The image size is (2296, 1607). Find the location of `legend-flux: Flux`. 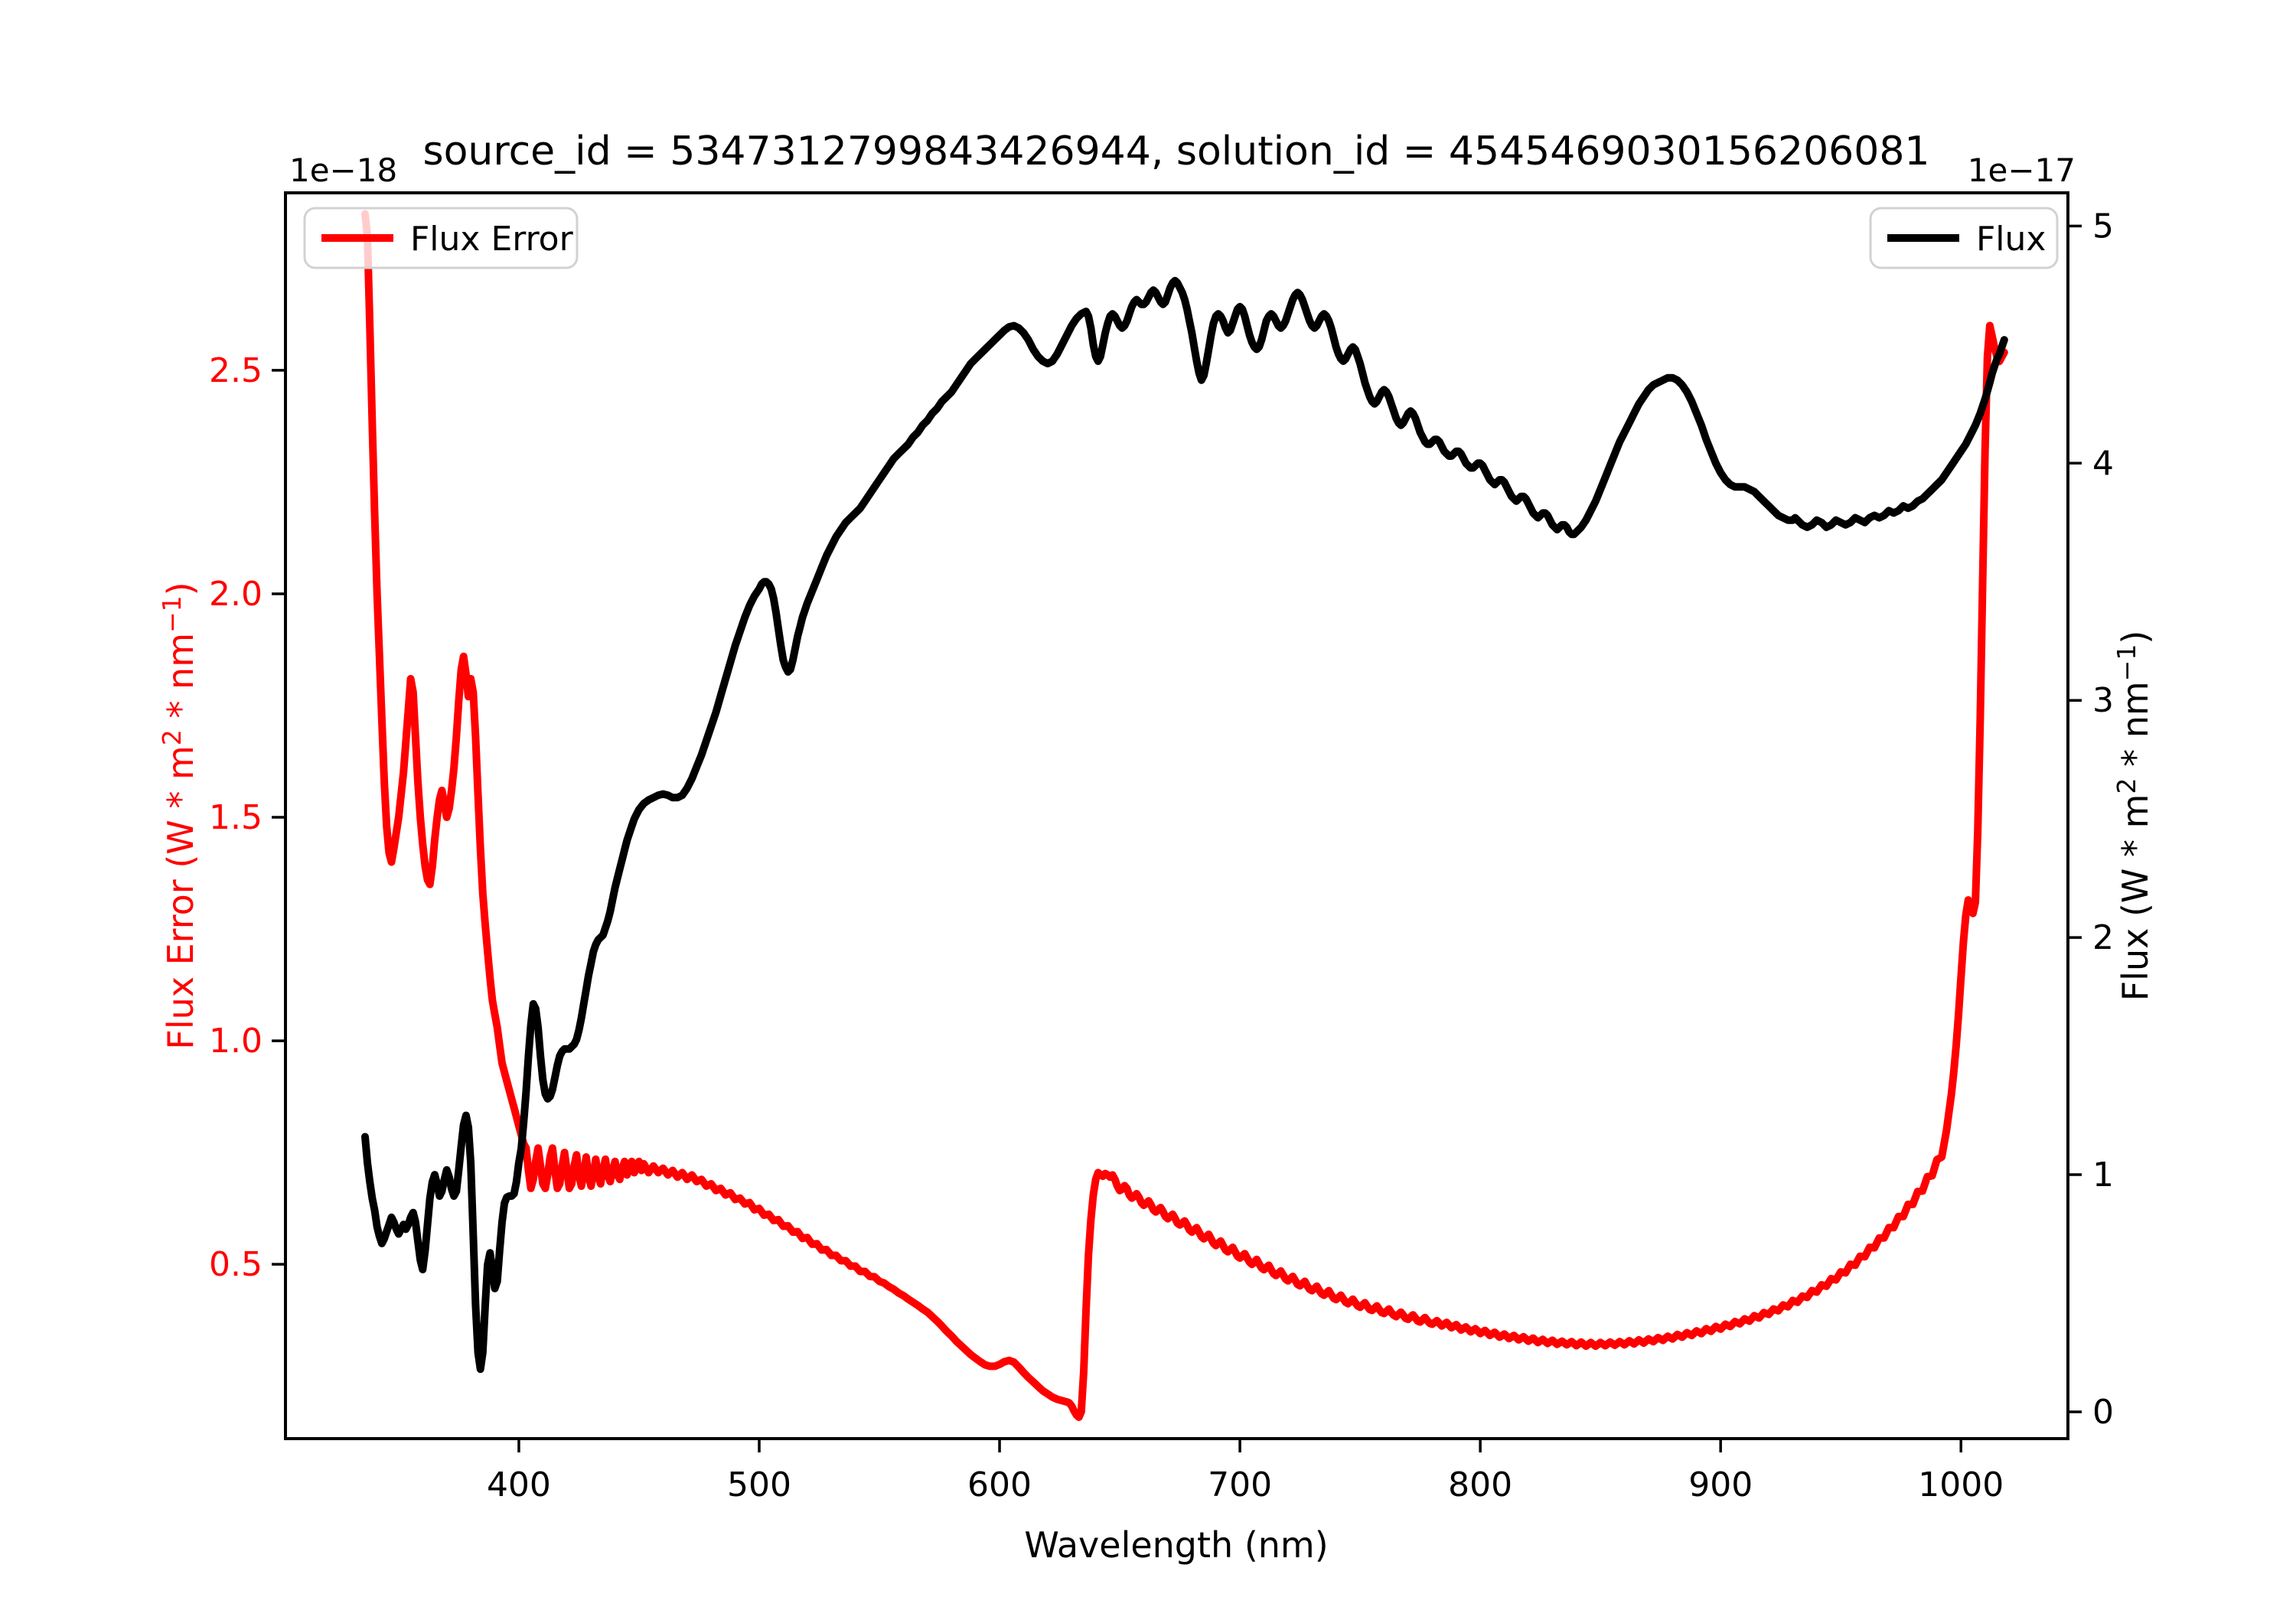

legend-flux: Flux is located at coordinates (1964, 238).